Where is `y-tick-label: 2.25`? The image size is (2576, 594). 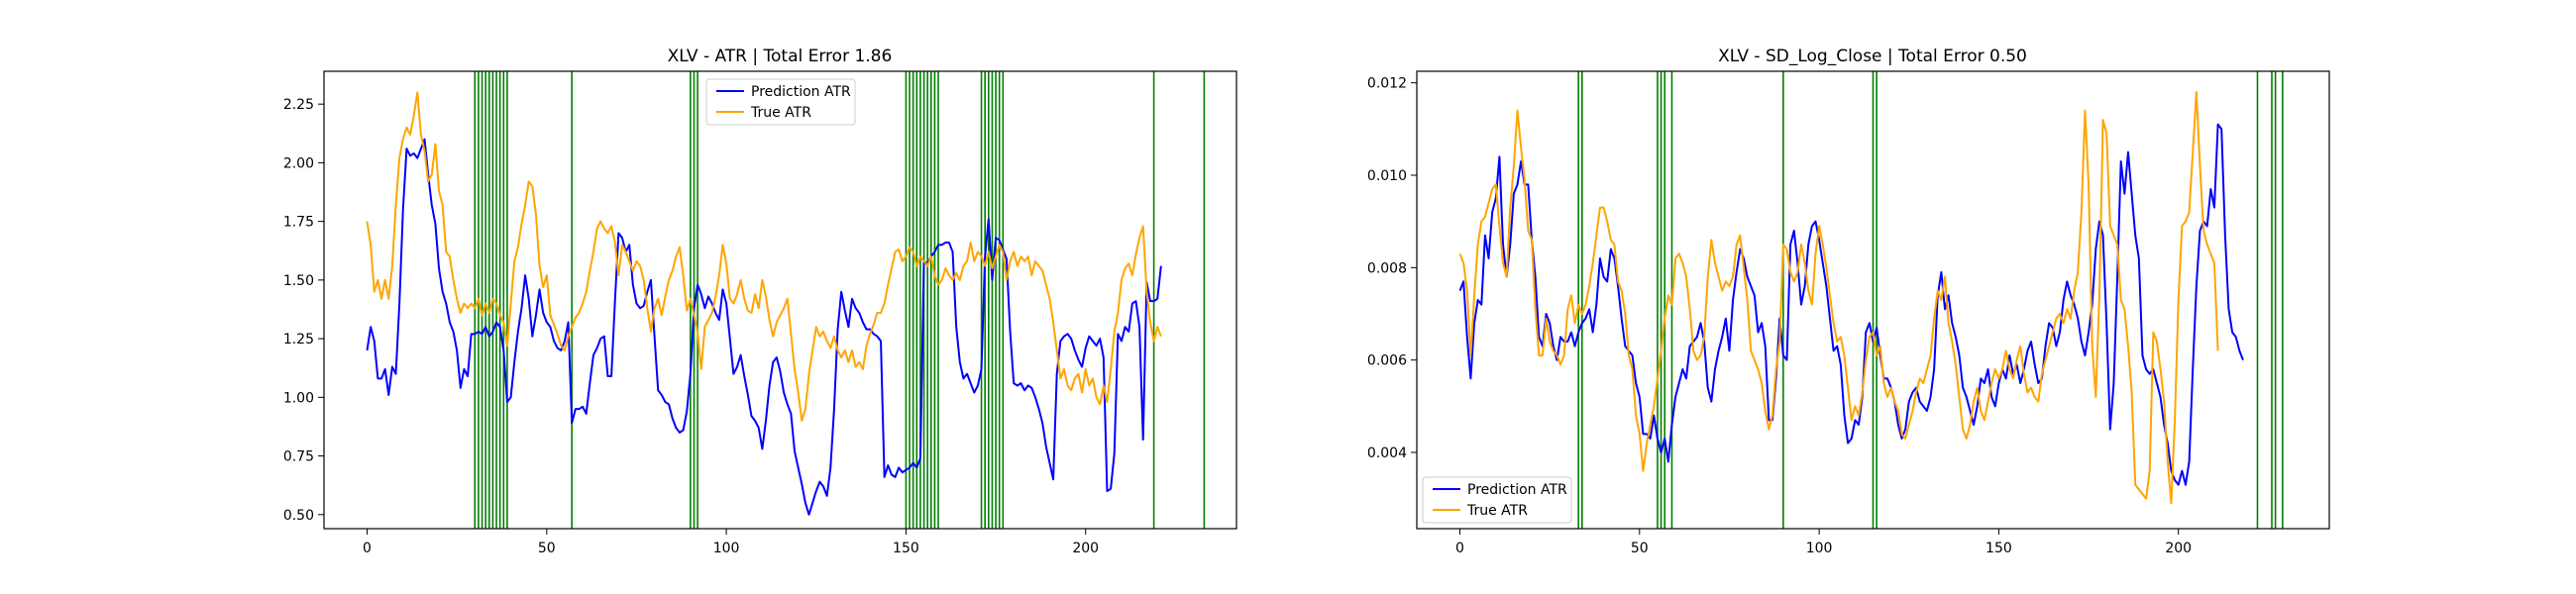
y-tick-label: 2.25 is located at coordinates (298, 105).